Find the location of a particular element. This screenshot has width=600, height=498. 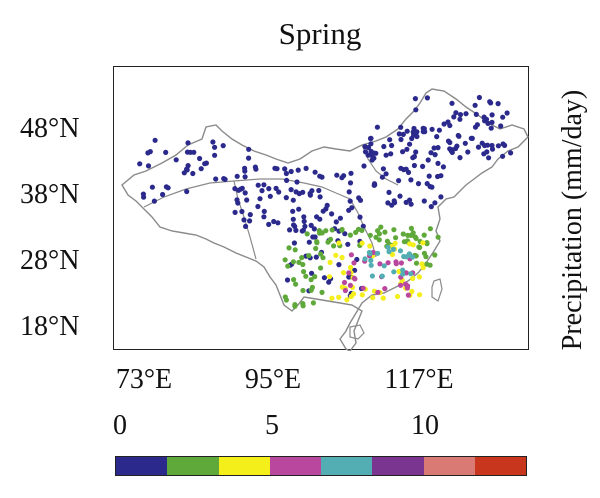

map-title: Spring is located at coordinates (320, 33).